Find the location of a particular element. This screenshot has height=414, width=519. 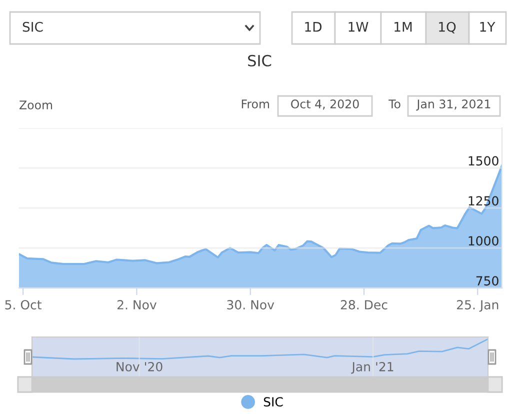

text: 1Q is located at coordinates (447, 28).